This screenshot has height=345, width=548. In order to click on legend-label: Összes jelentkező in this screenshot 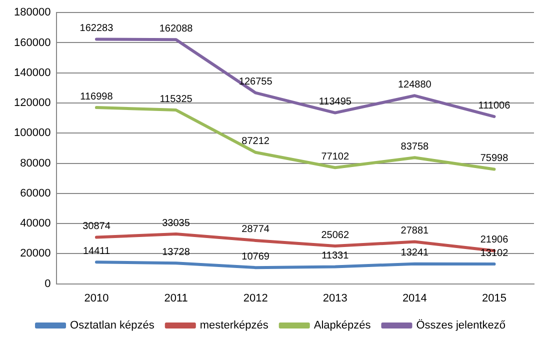, I will do `click(461, 325)`.